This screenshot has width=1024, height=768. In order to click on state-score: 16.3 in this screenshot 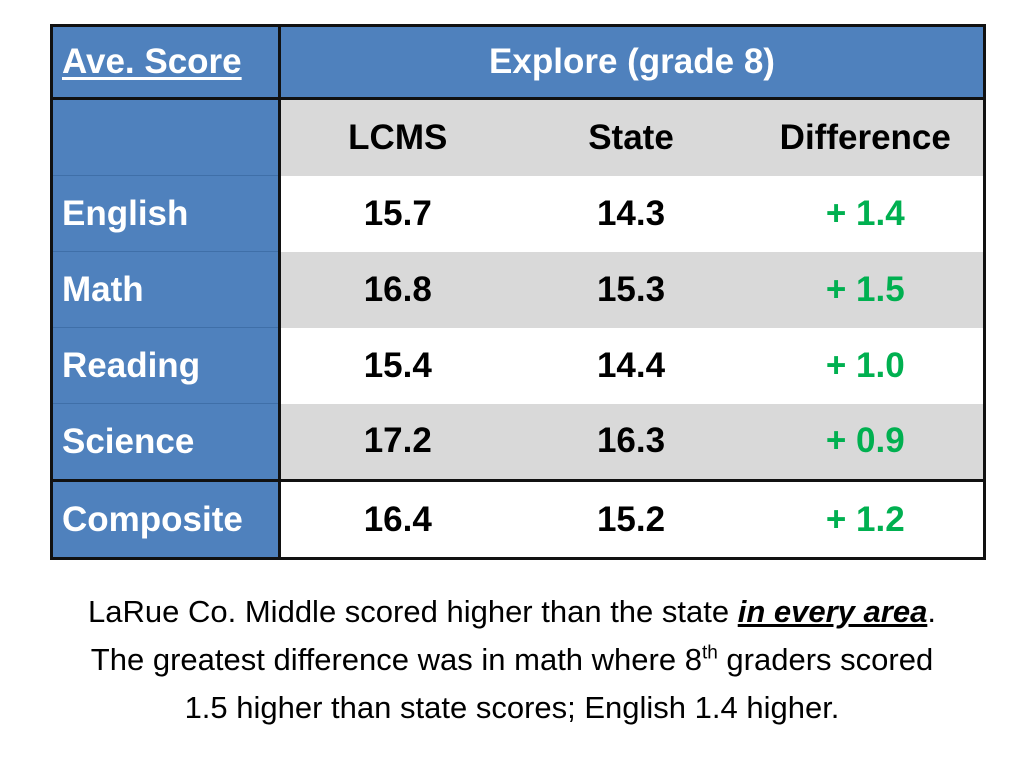, I will do `click(631, 442)`.